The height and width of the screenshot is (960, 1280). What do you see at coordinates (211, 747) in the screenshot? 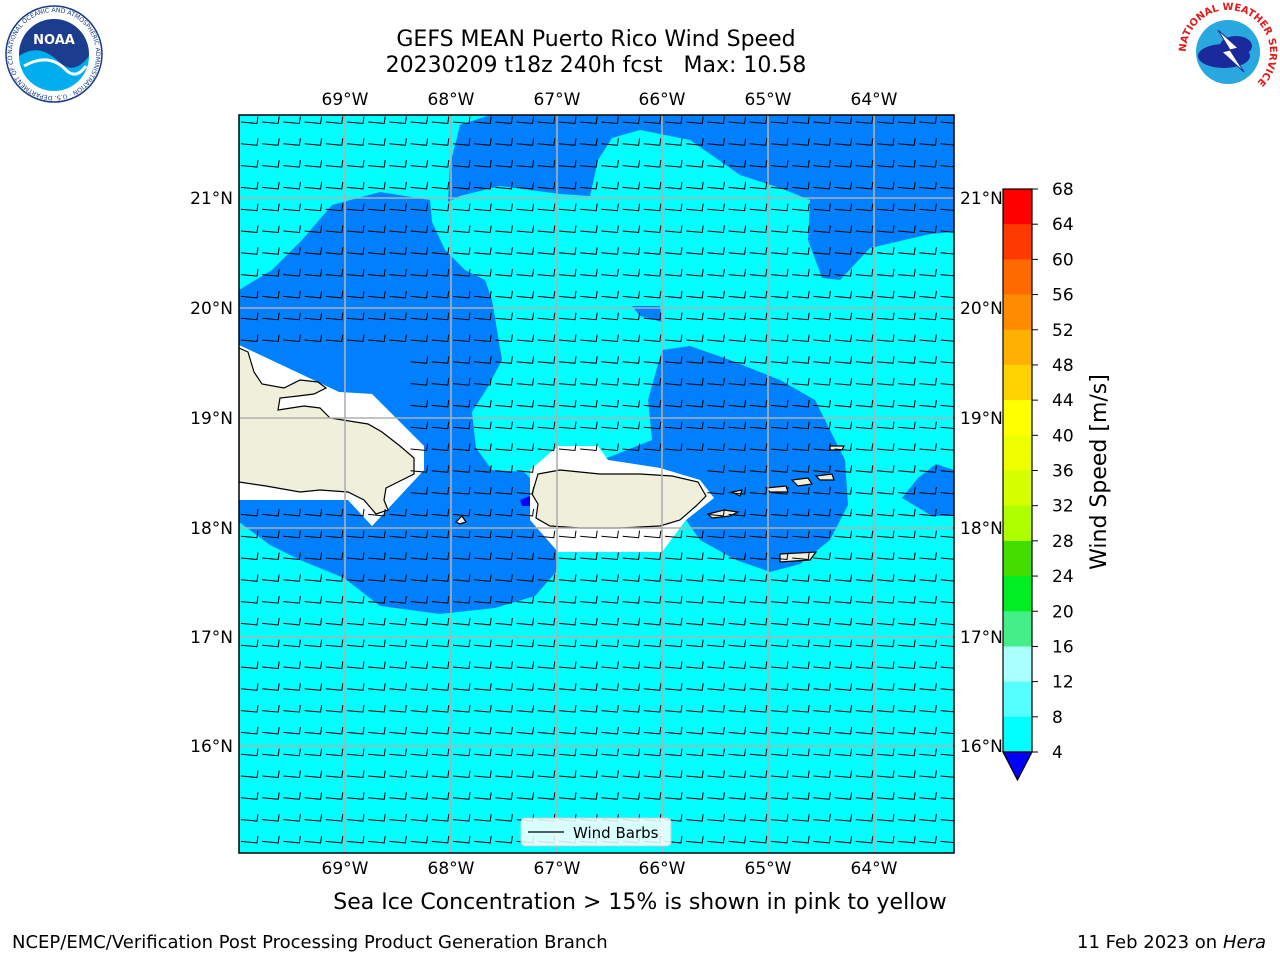
I see `lat-label-left: 16°N` at bounding box center [211, 747].